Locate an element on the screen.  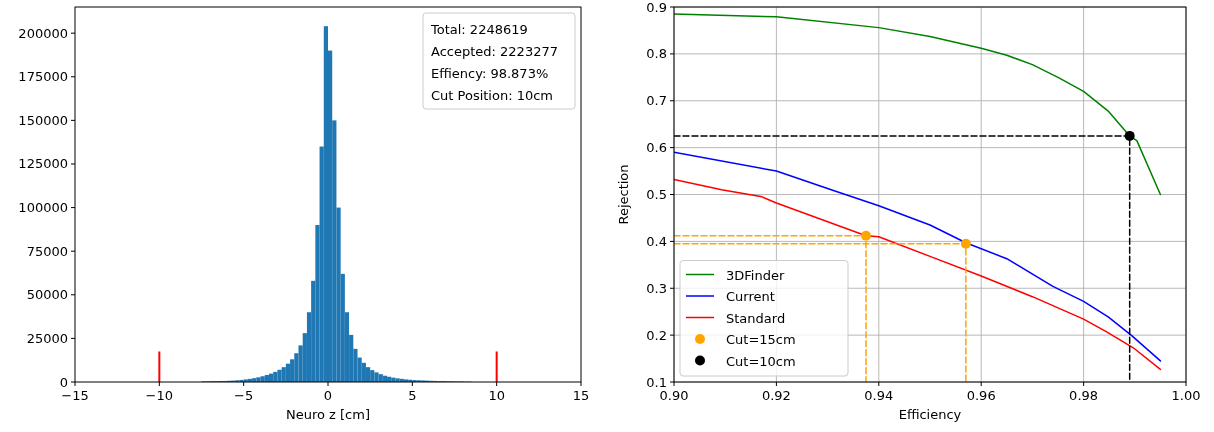
annotation: Accepted: 2223277 is located at coordinates (494, 51).